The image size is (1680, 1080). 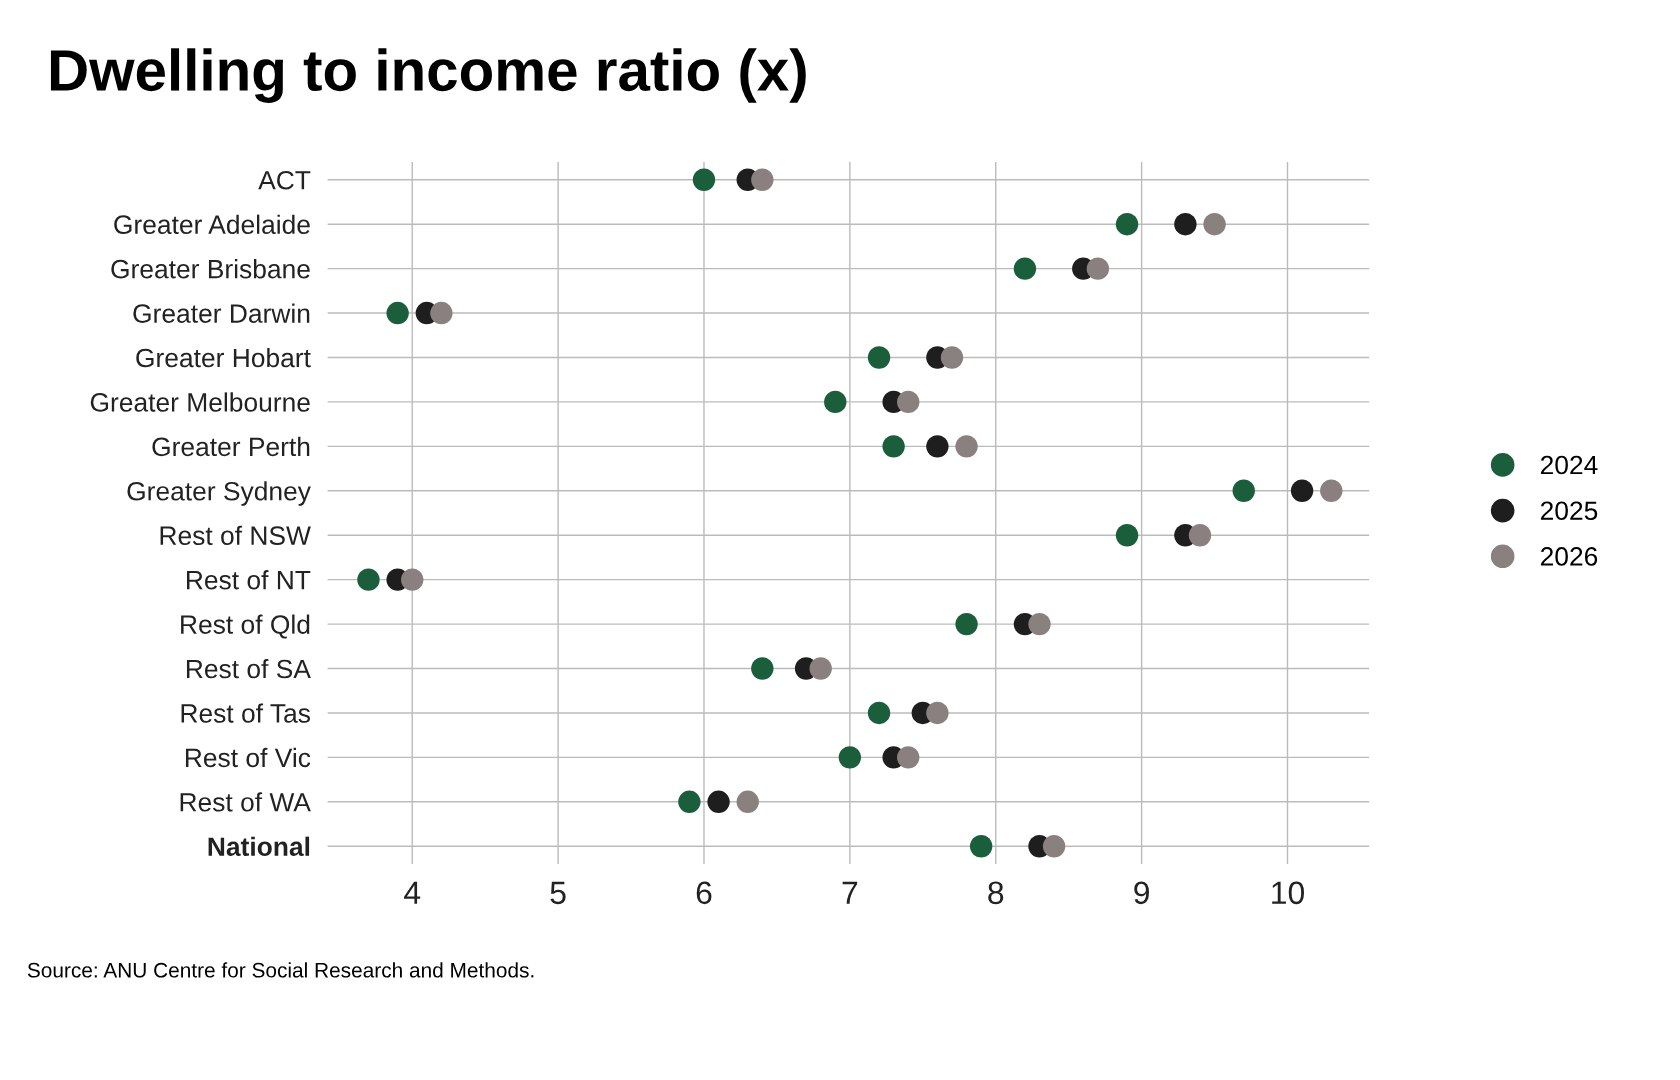 What do you see at coordinates (223, 357) in the screenshot?
I see `y-tick-label: Greater Hobart` at bounding box center [223, 357].